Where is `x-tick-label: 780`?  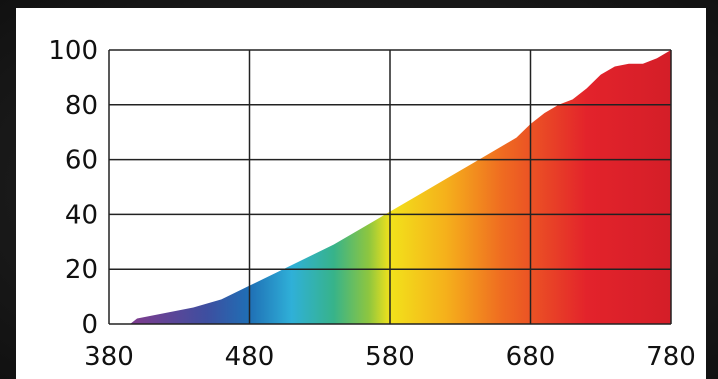
x-tick-label: 780 is located at coordinates (671, 357).